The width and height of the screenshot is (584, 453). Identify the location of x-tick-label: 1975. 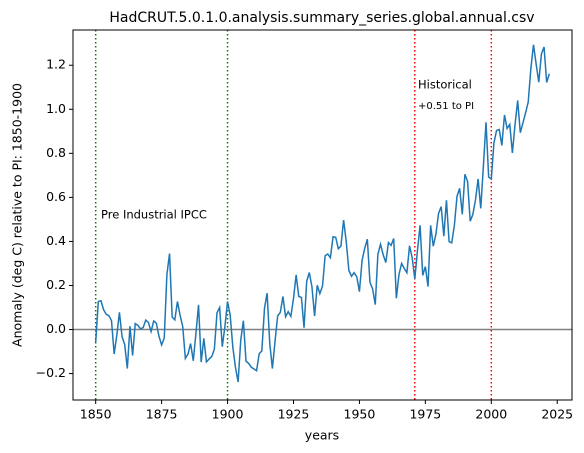
(425, 414).